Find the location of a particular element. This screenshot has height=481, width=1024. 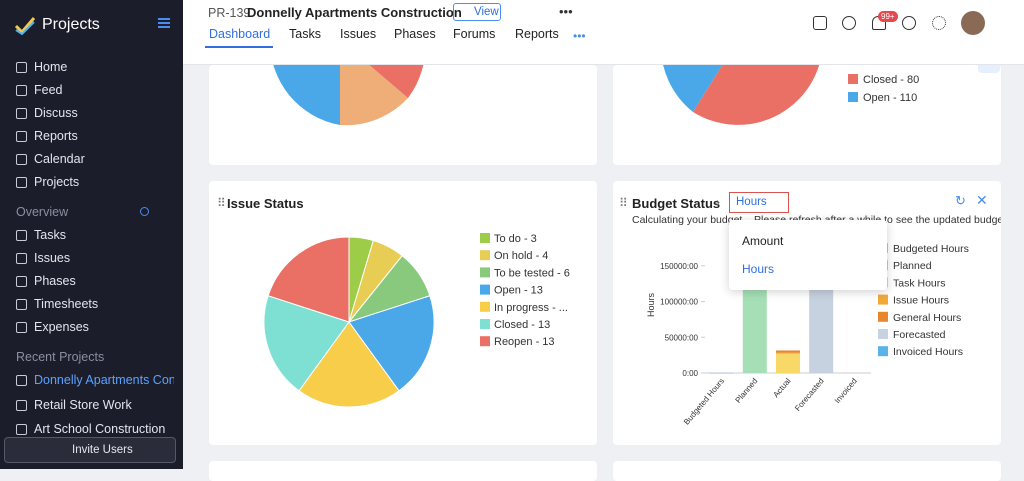

nav-item: Tasks is located at coordinates (50, 235).